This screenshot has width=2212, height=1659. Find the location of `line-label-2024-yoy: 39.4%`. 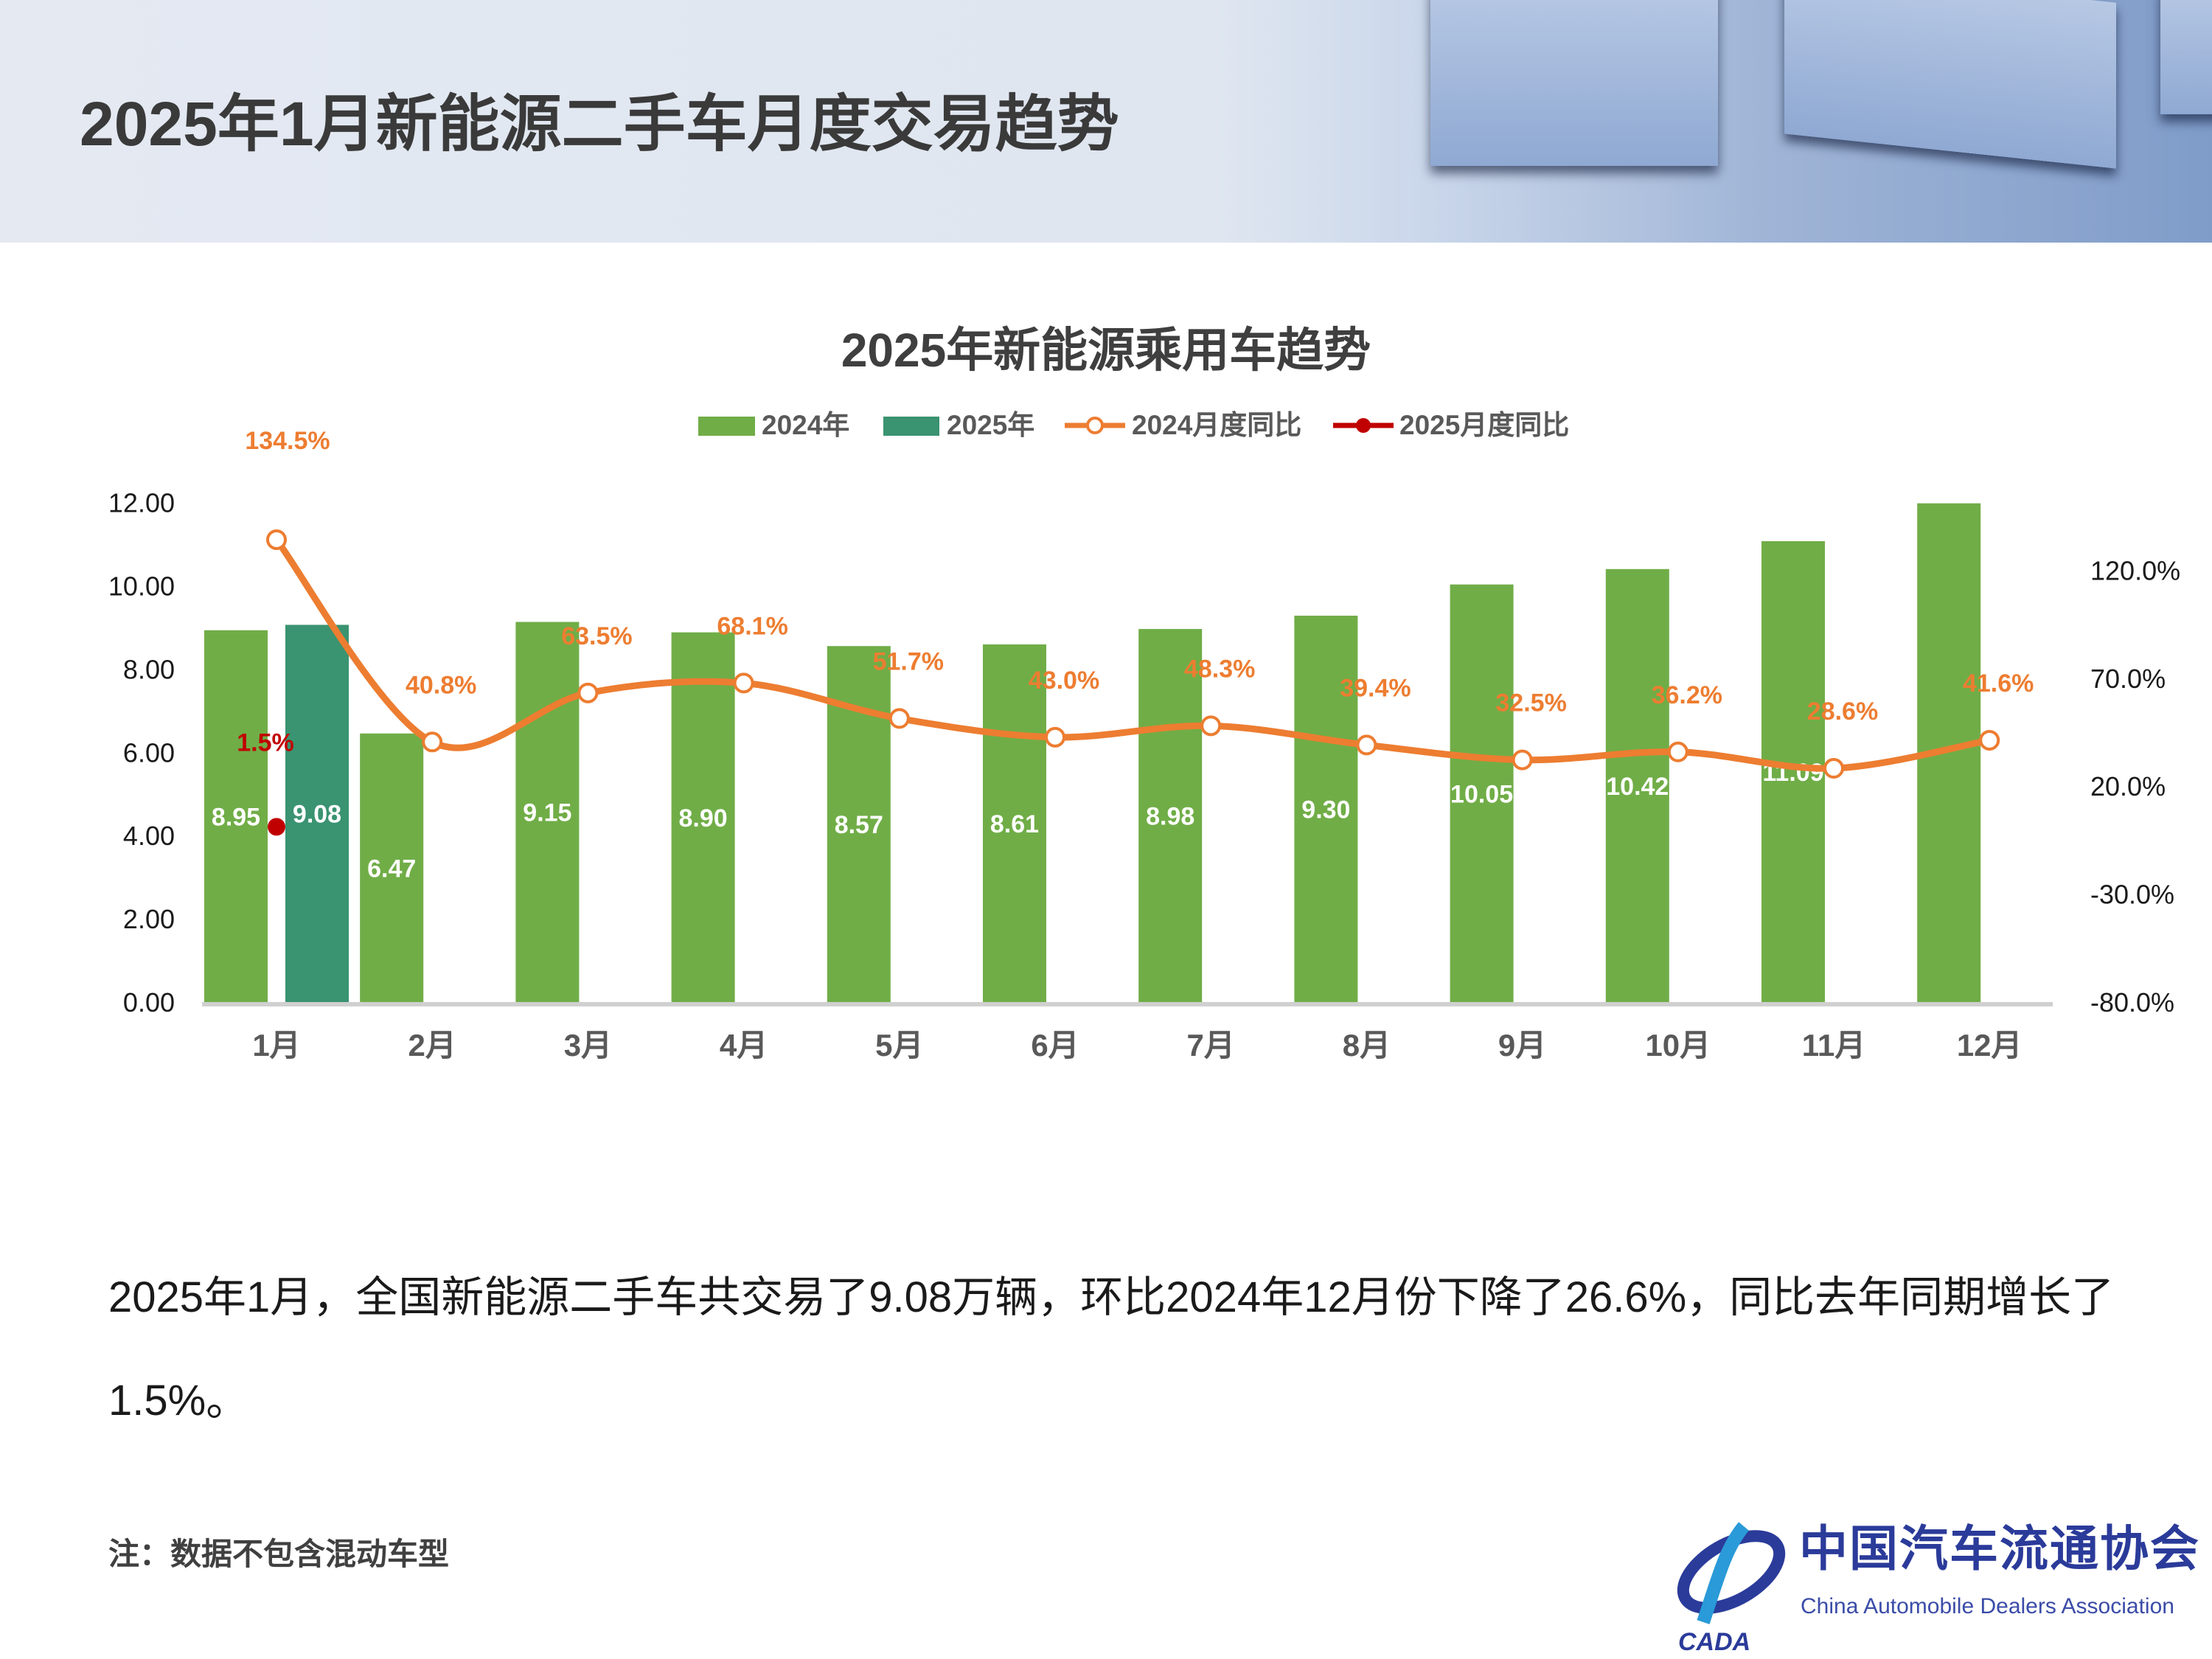

line-label-2024-yoy: 39.4% is located at coordinates (1375, 688).